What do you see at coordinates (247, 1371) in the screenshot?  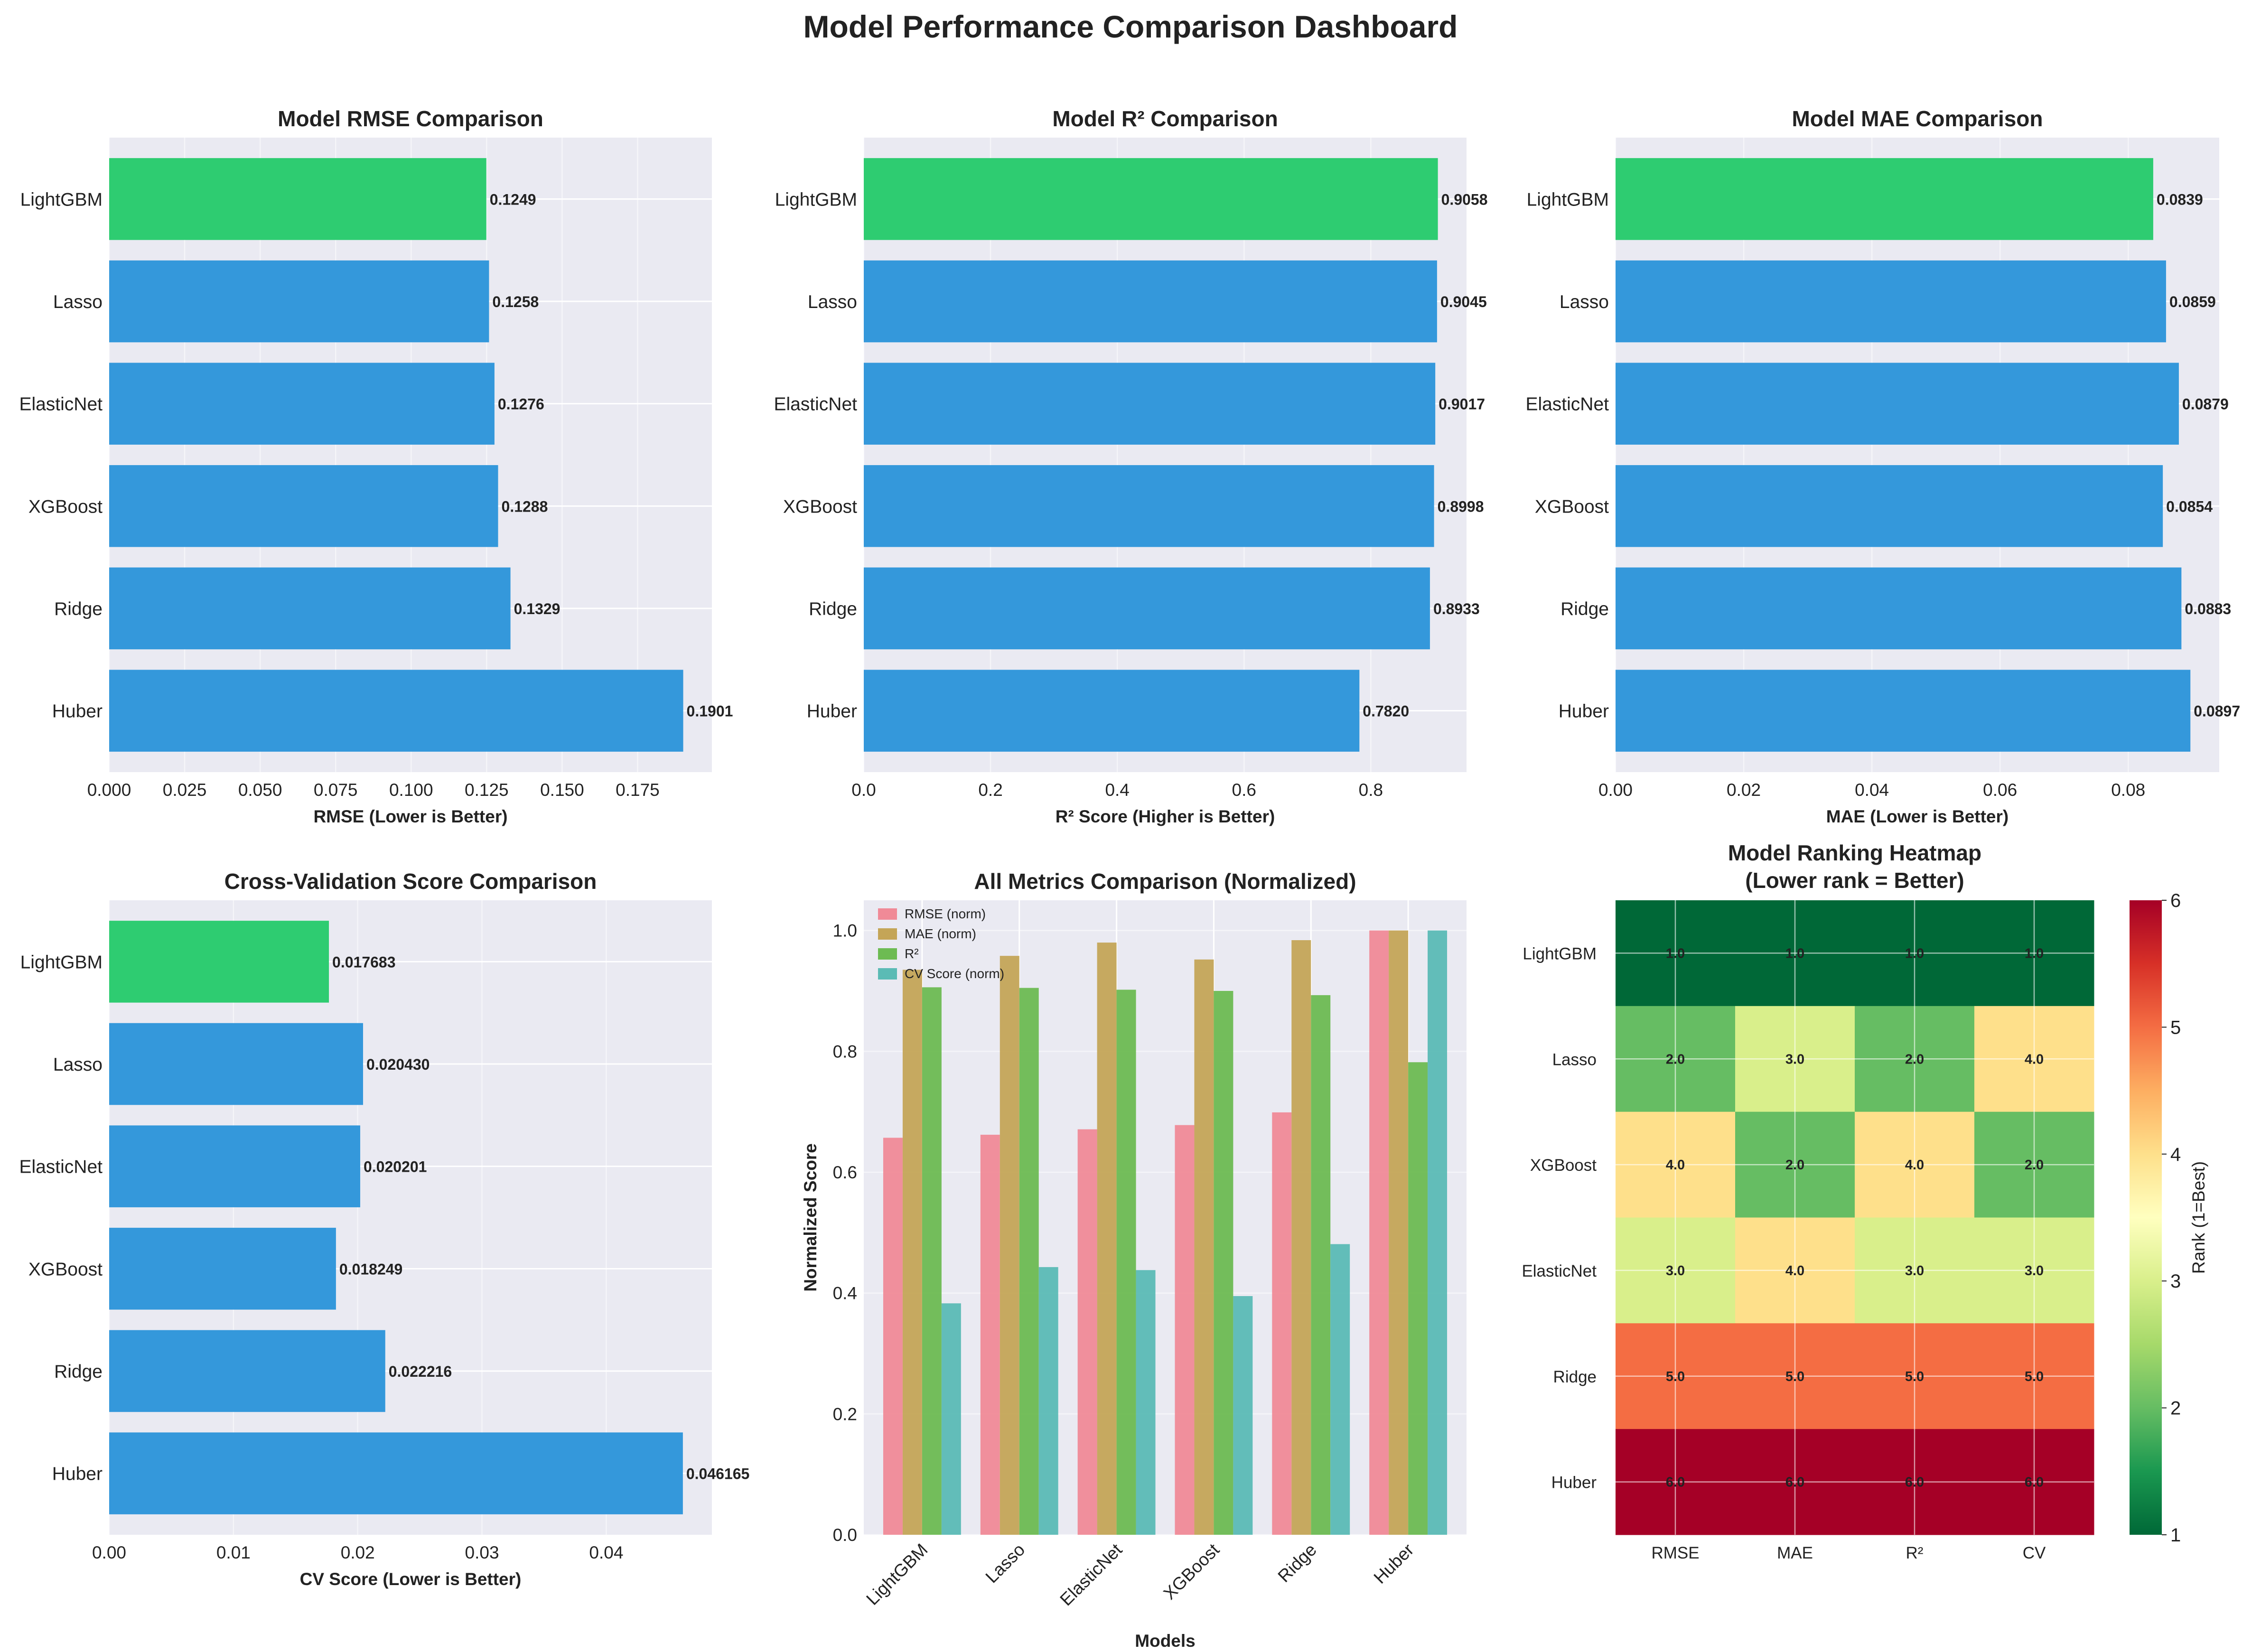 I see `cv-bar-ridge` at bounding box center [247, 1371].